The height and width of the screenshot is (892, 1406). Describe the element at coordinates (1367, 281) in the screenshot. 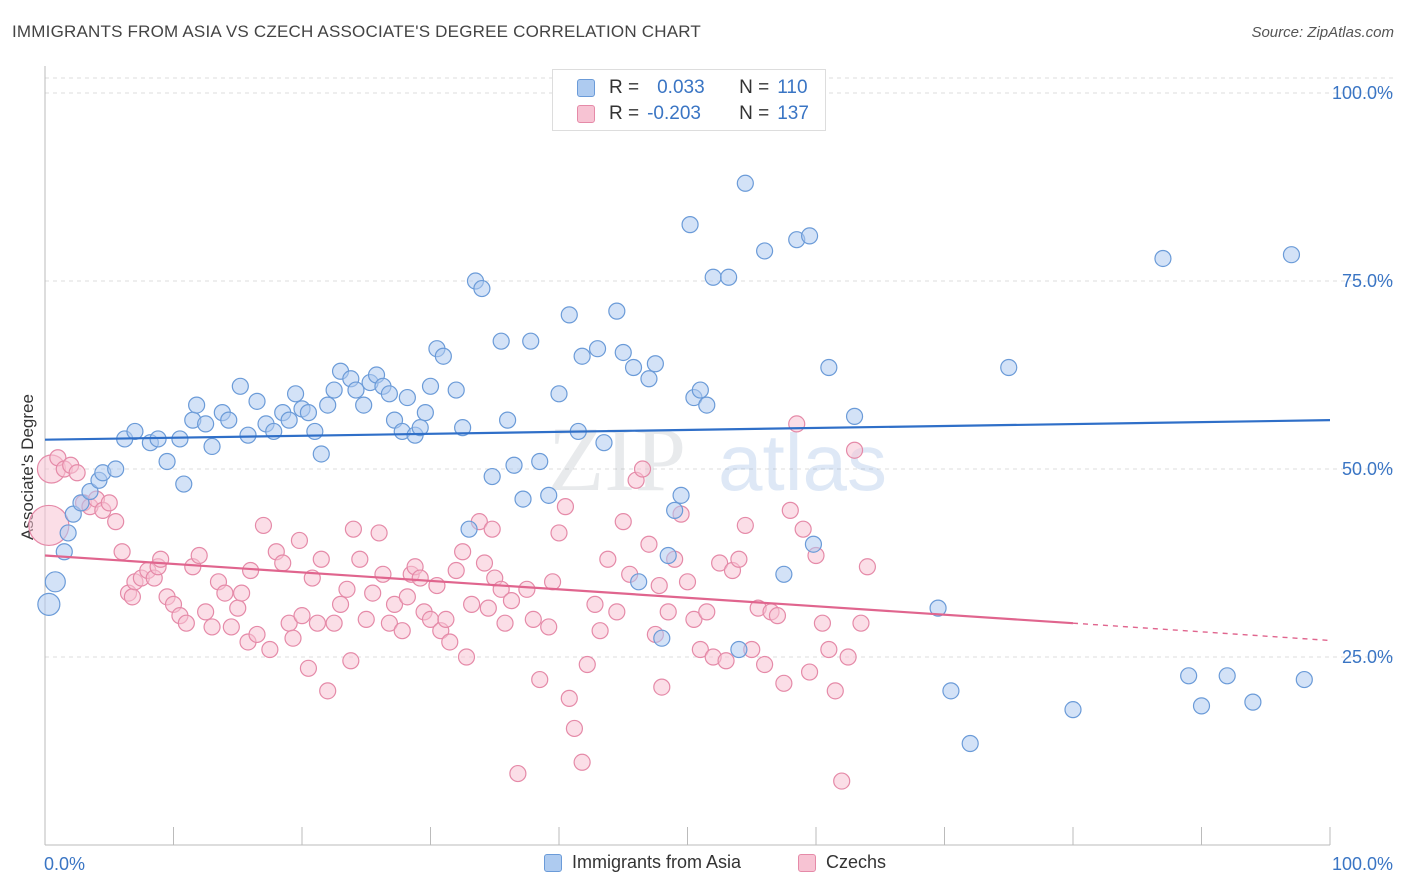

I see `y-tick-label: 75.0%` at that location.